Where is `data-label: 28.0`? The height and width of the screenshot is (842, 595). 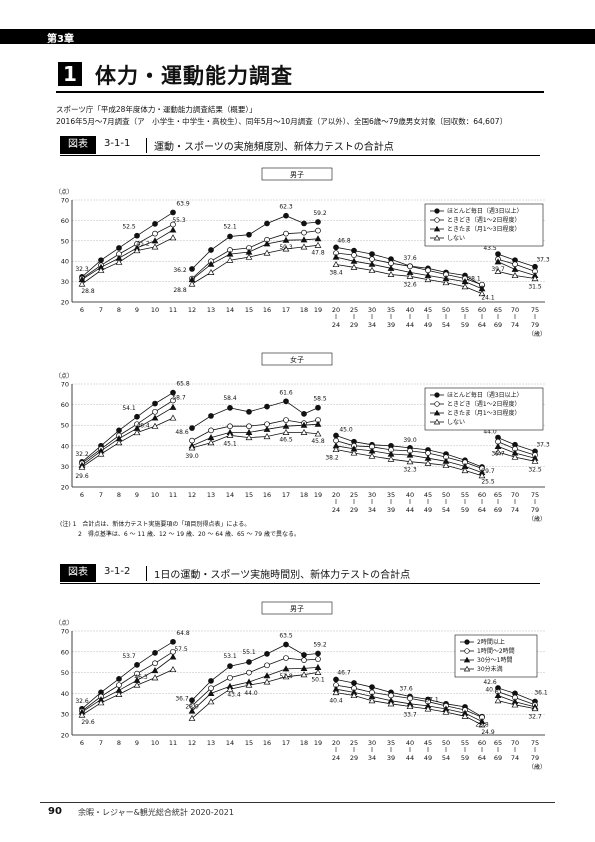 data-label: 28.0 is located at coordinates (192, 706).